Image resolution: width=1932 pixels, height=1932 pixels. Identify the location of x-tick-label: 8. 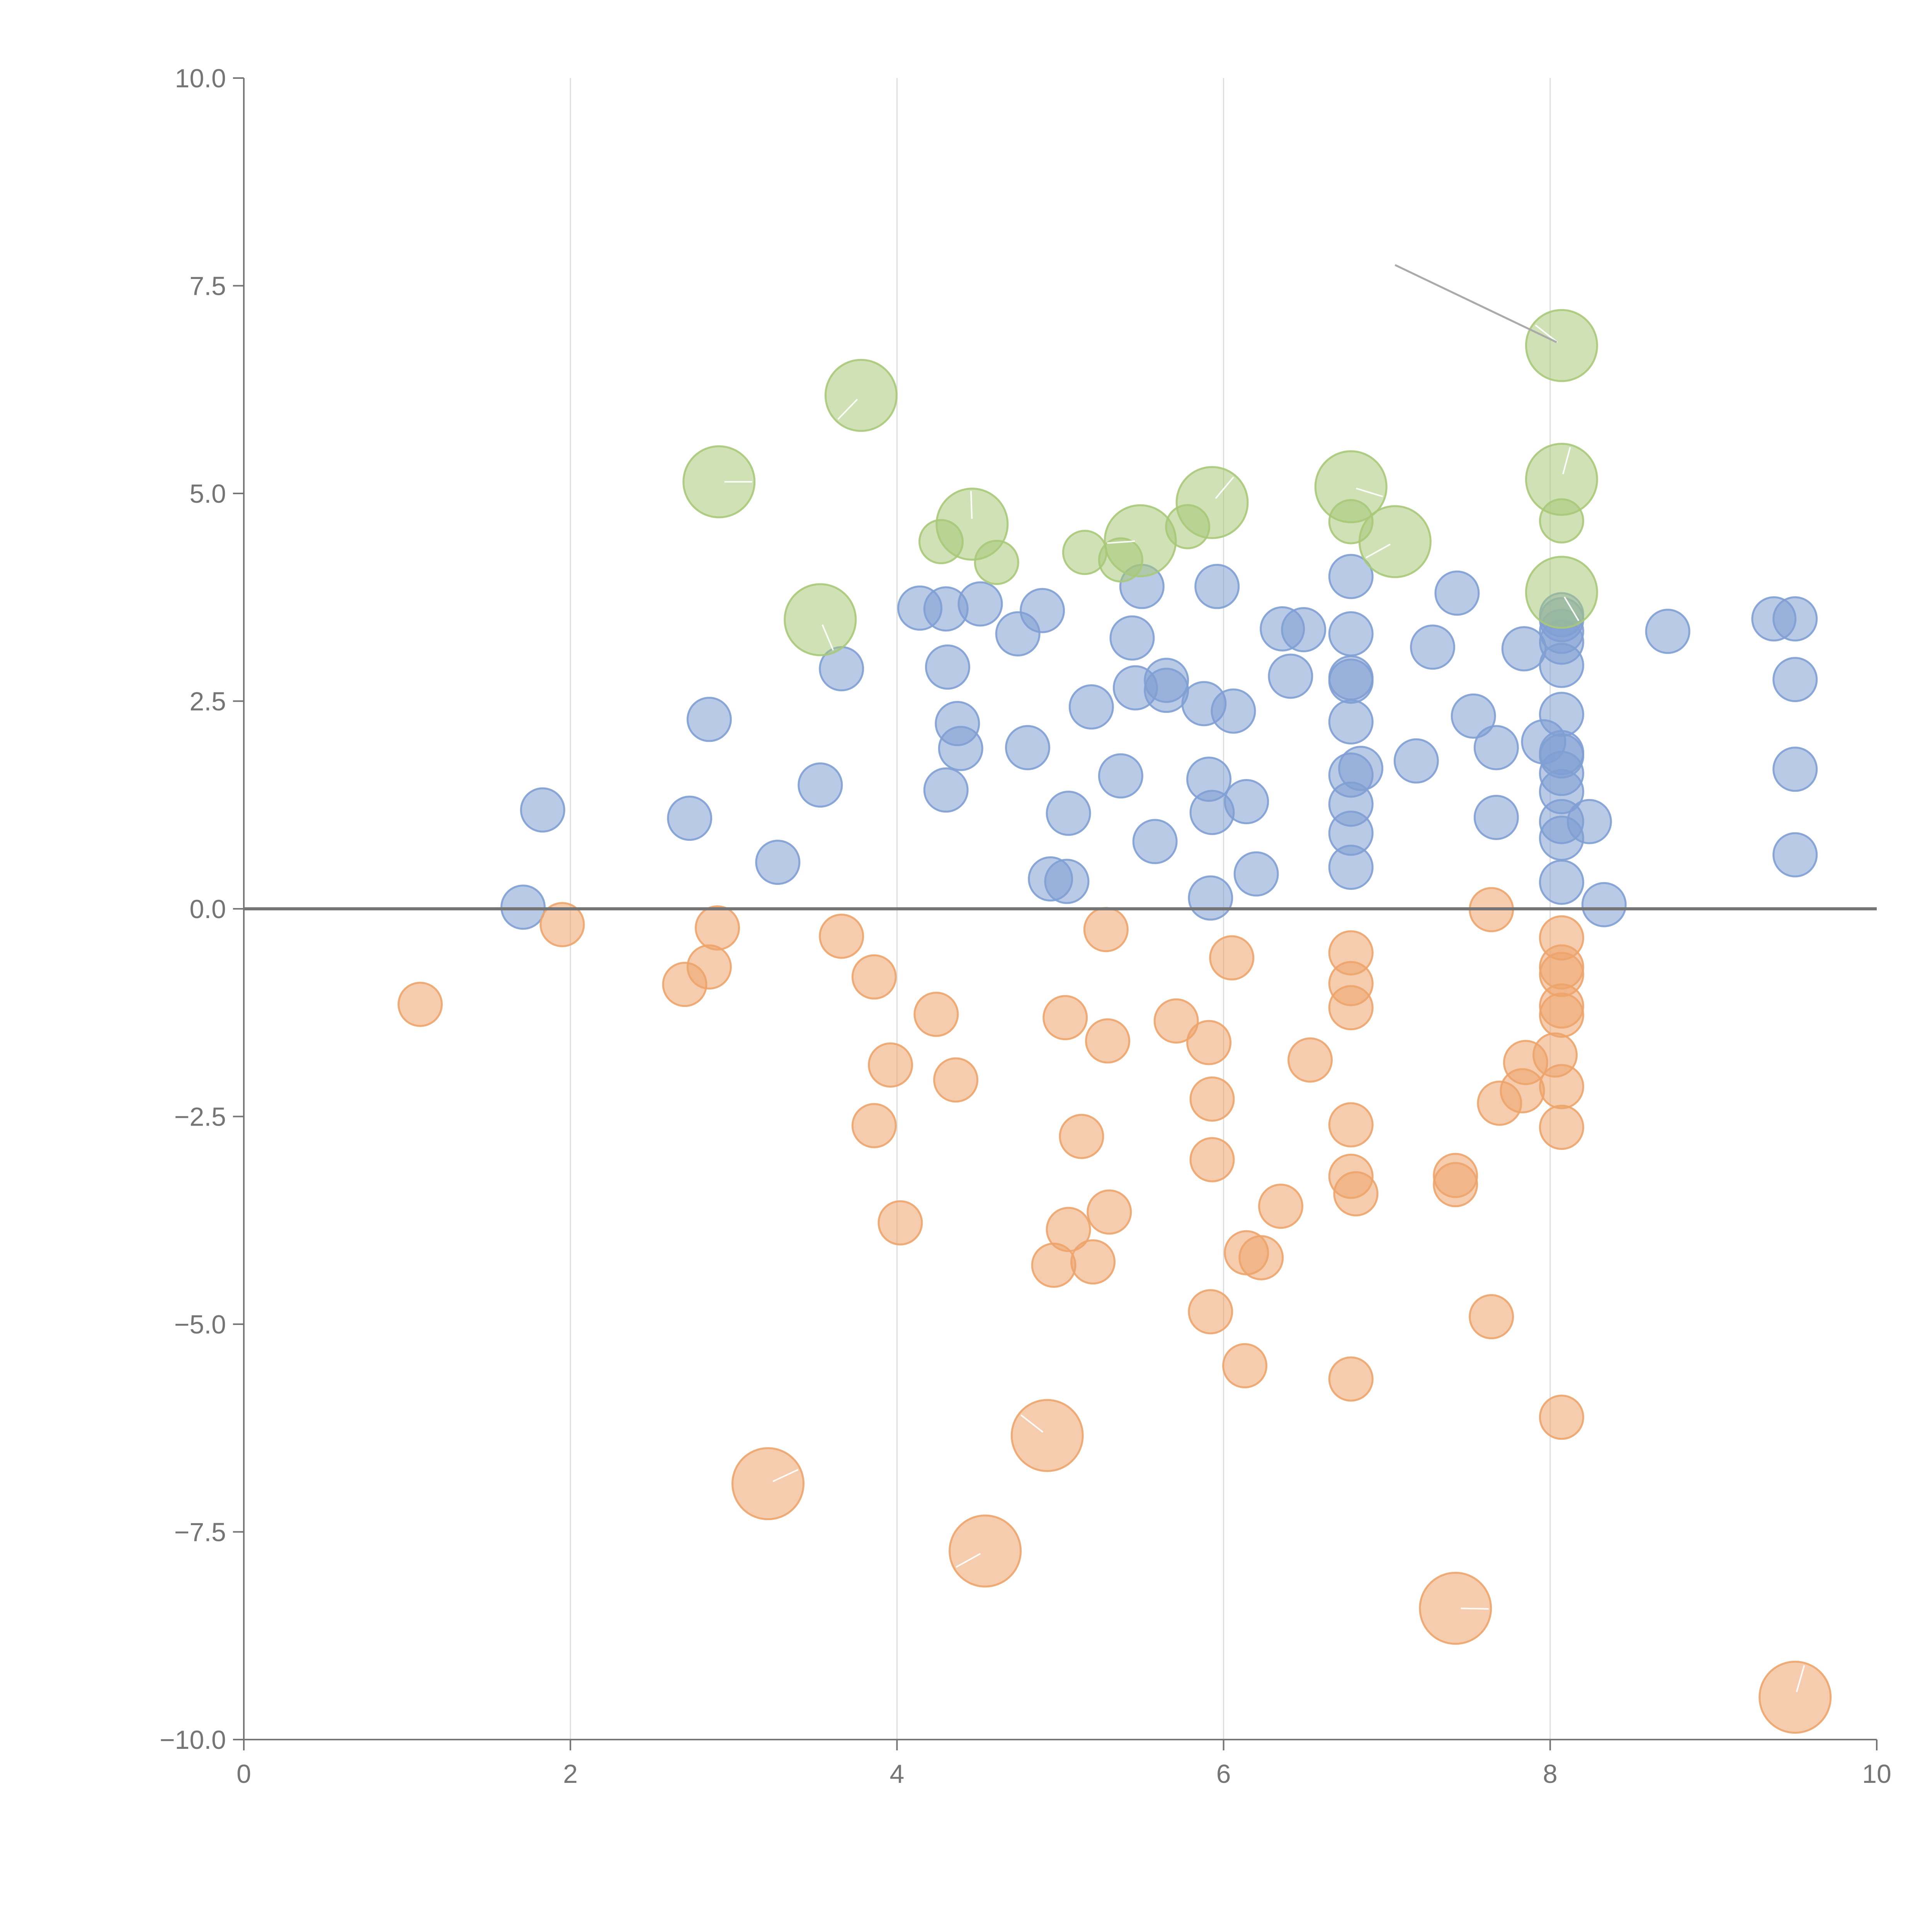
(1551, 1774).